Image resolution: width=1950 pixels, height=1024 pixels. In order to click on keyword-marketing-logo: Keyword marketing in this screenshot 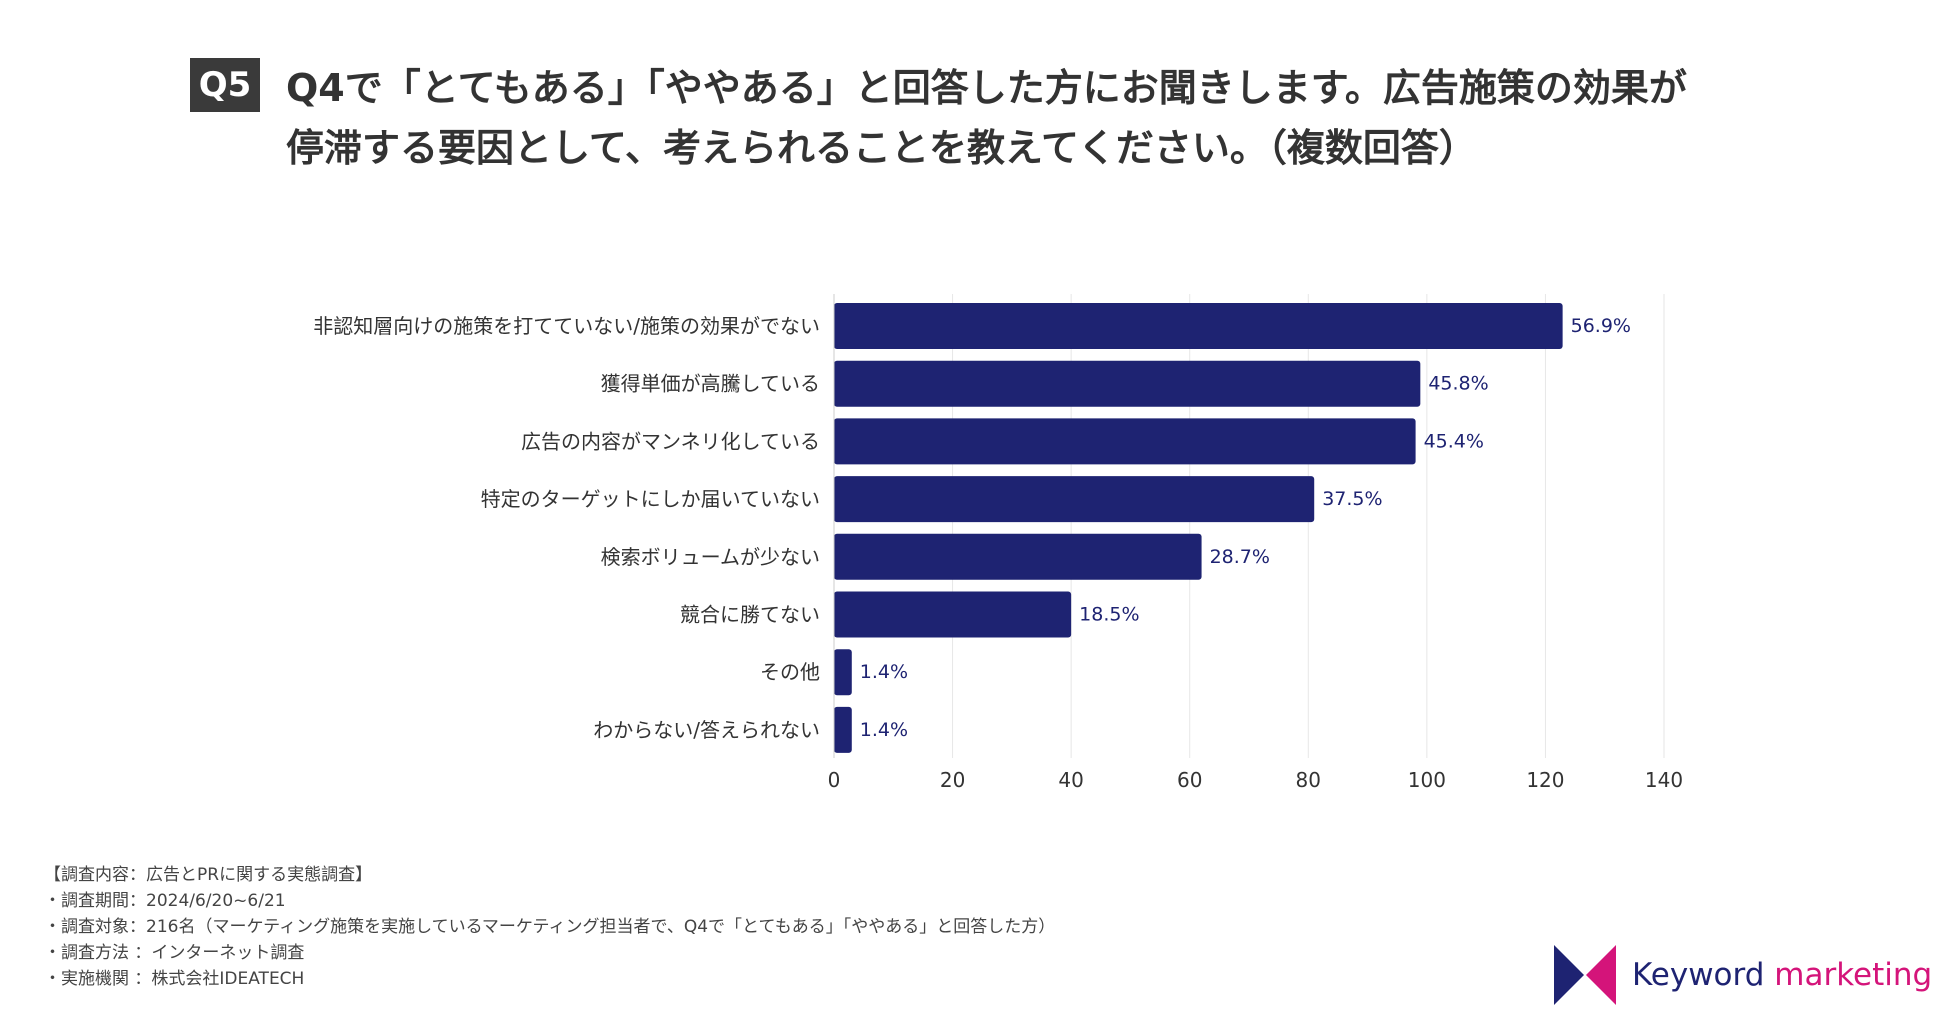, I will do `click(1743, 975)`.